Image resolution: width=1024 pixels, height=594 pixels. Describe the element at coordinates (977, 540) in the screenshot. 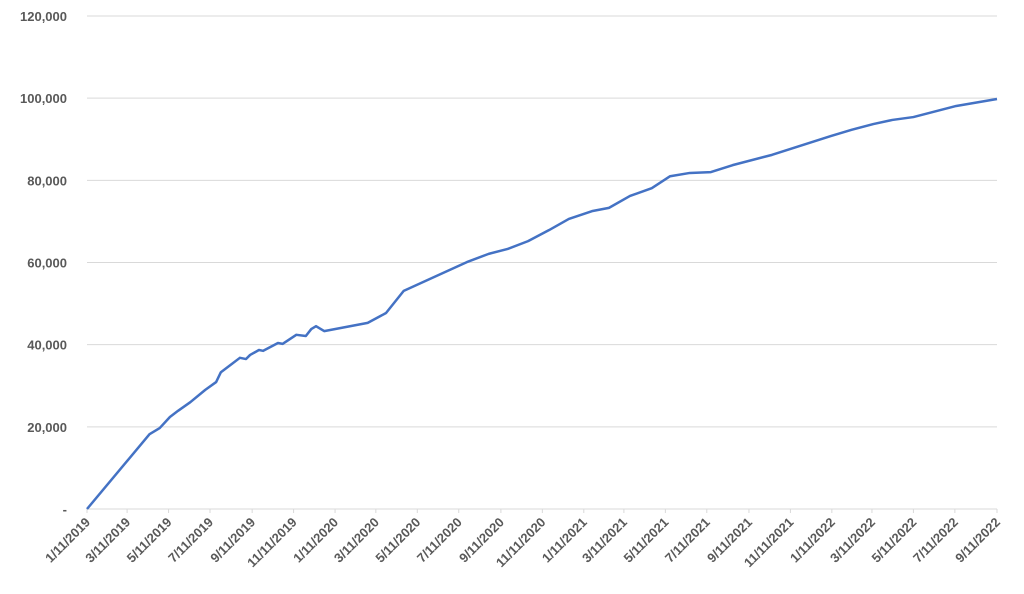

I see `x-tick-label: 9/11/2022` at that location.